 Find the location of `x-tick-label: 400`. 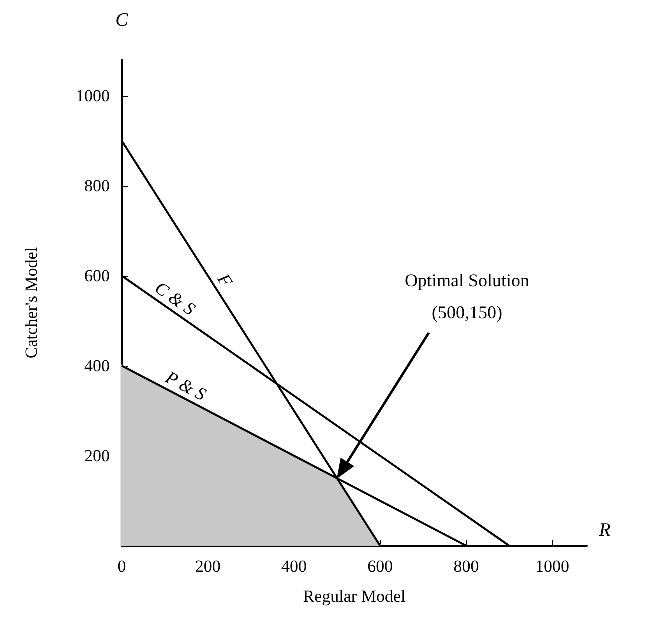

x-tick-label: 400 is located at coordinates (294, 566).